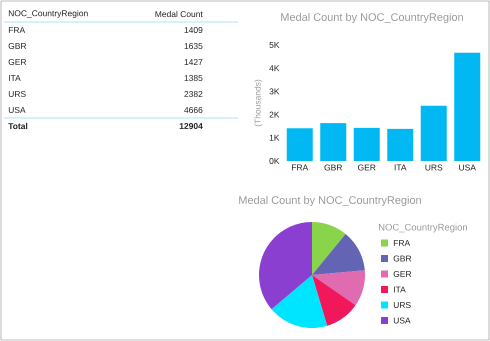 The height and width of the screenshot is (341, 490). What do you see at coordinates (367, 167) in the screenshot?
I see `x-tick-label: GER` at bounding box center [367, 167].